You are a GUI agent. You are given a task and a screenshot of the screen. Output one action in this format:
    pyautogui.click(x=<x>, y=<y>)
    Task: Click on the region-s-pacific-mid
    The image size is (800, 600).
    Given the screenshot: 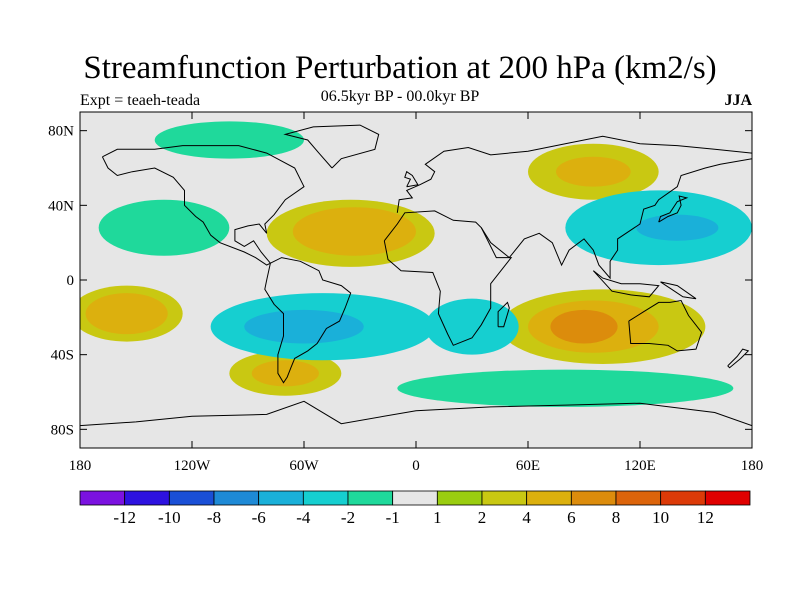 What is the action you would take?
    pyautogui.click(x=126, y=314)
    